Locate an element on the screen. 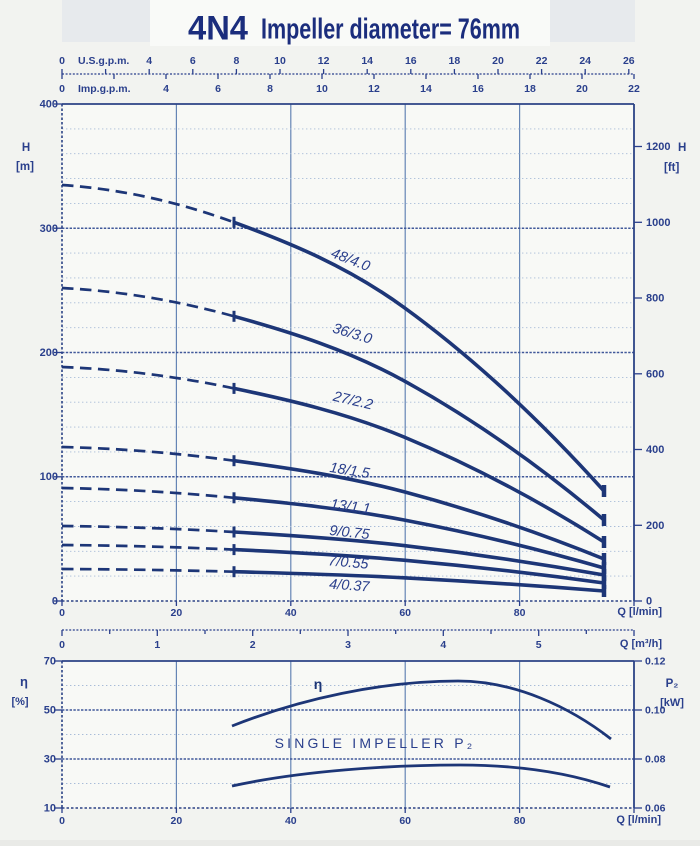 Image resolution: width=700 pixels, height=846 pixels. svg-text: 3 is located at coordinates (348, 645).